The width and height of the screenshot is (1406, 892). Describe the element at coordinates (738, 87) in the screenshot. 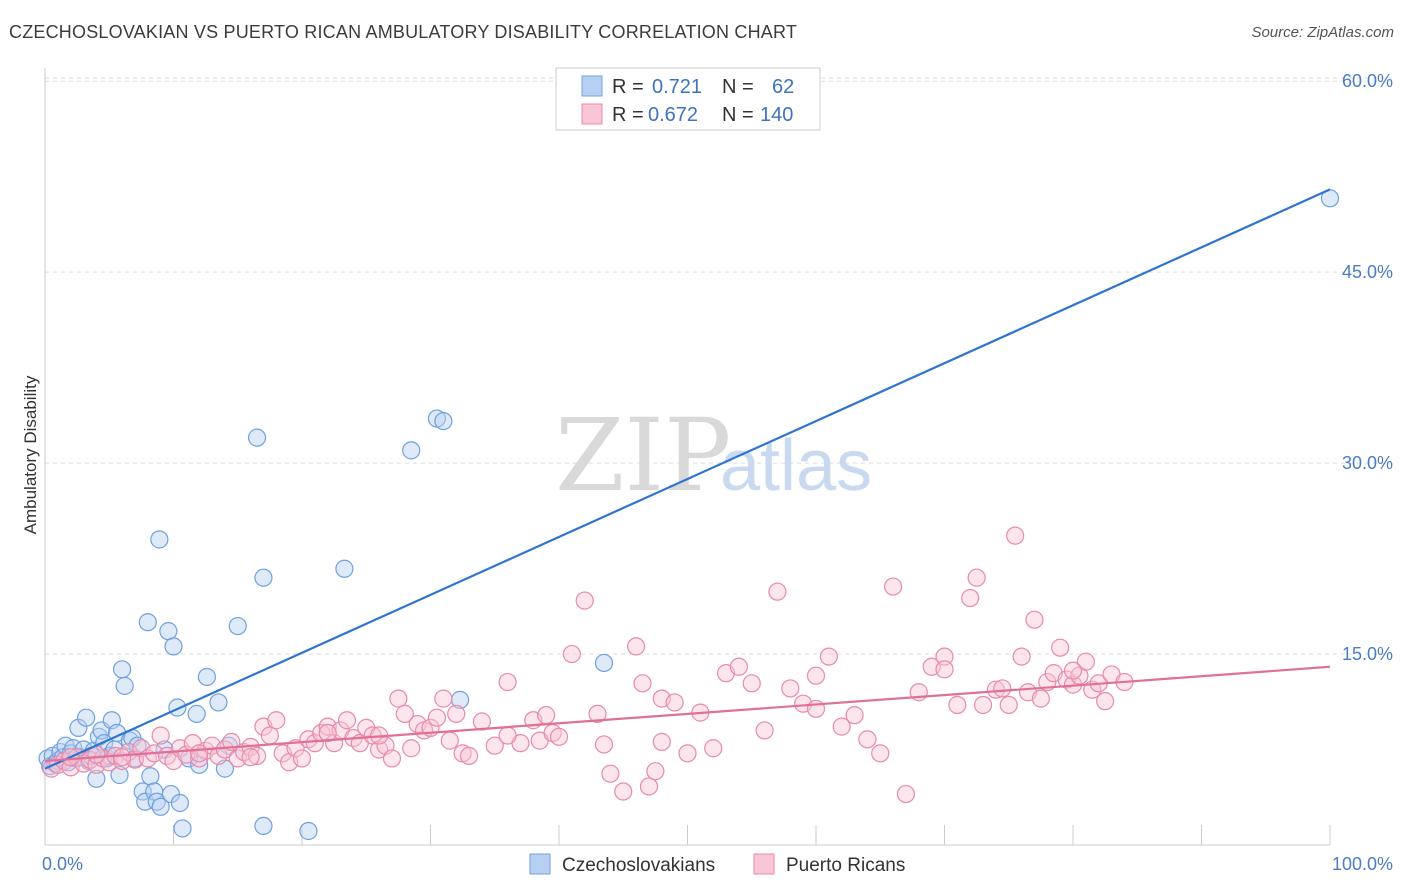

I see `legend-n-label-1: N =` at that location.